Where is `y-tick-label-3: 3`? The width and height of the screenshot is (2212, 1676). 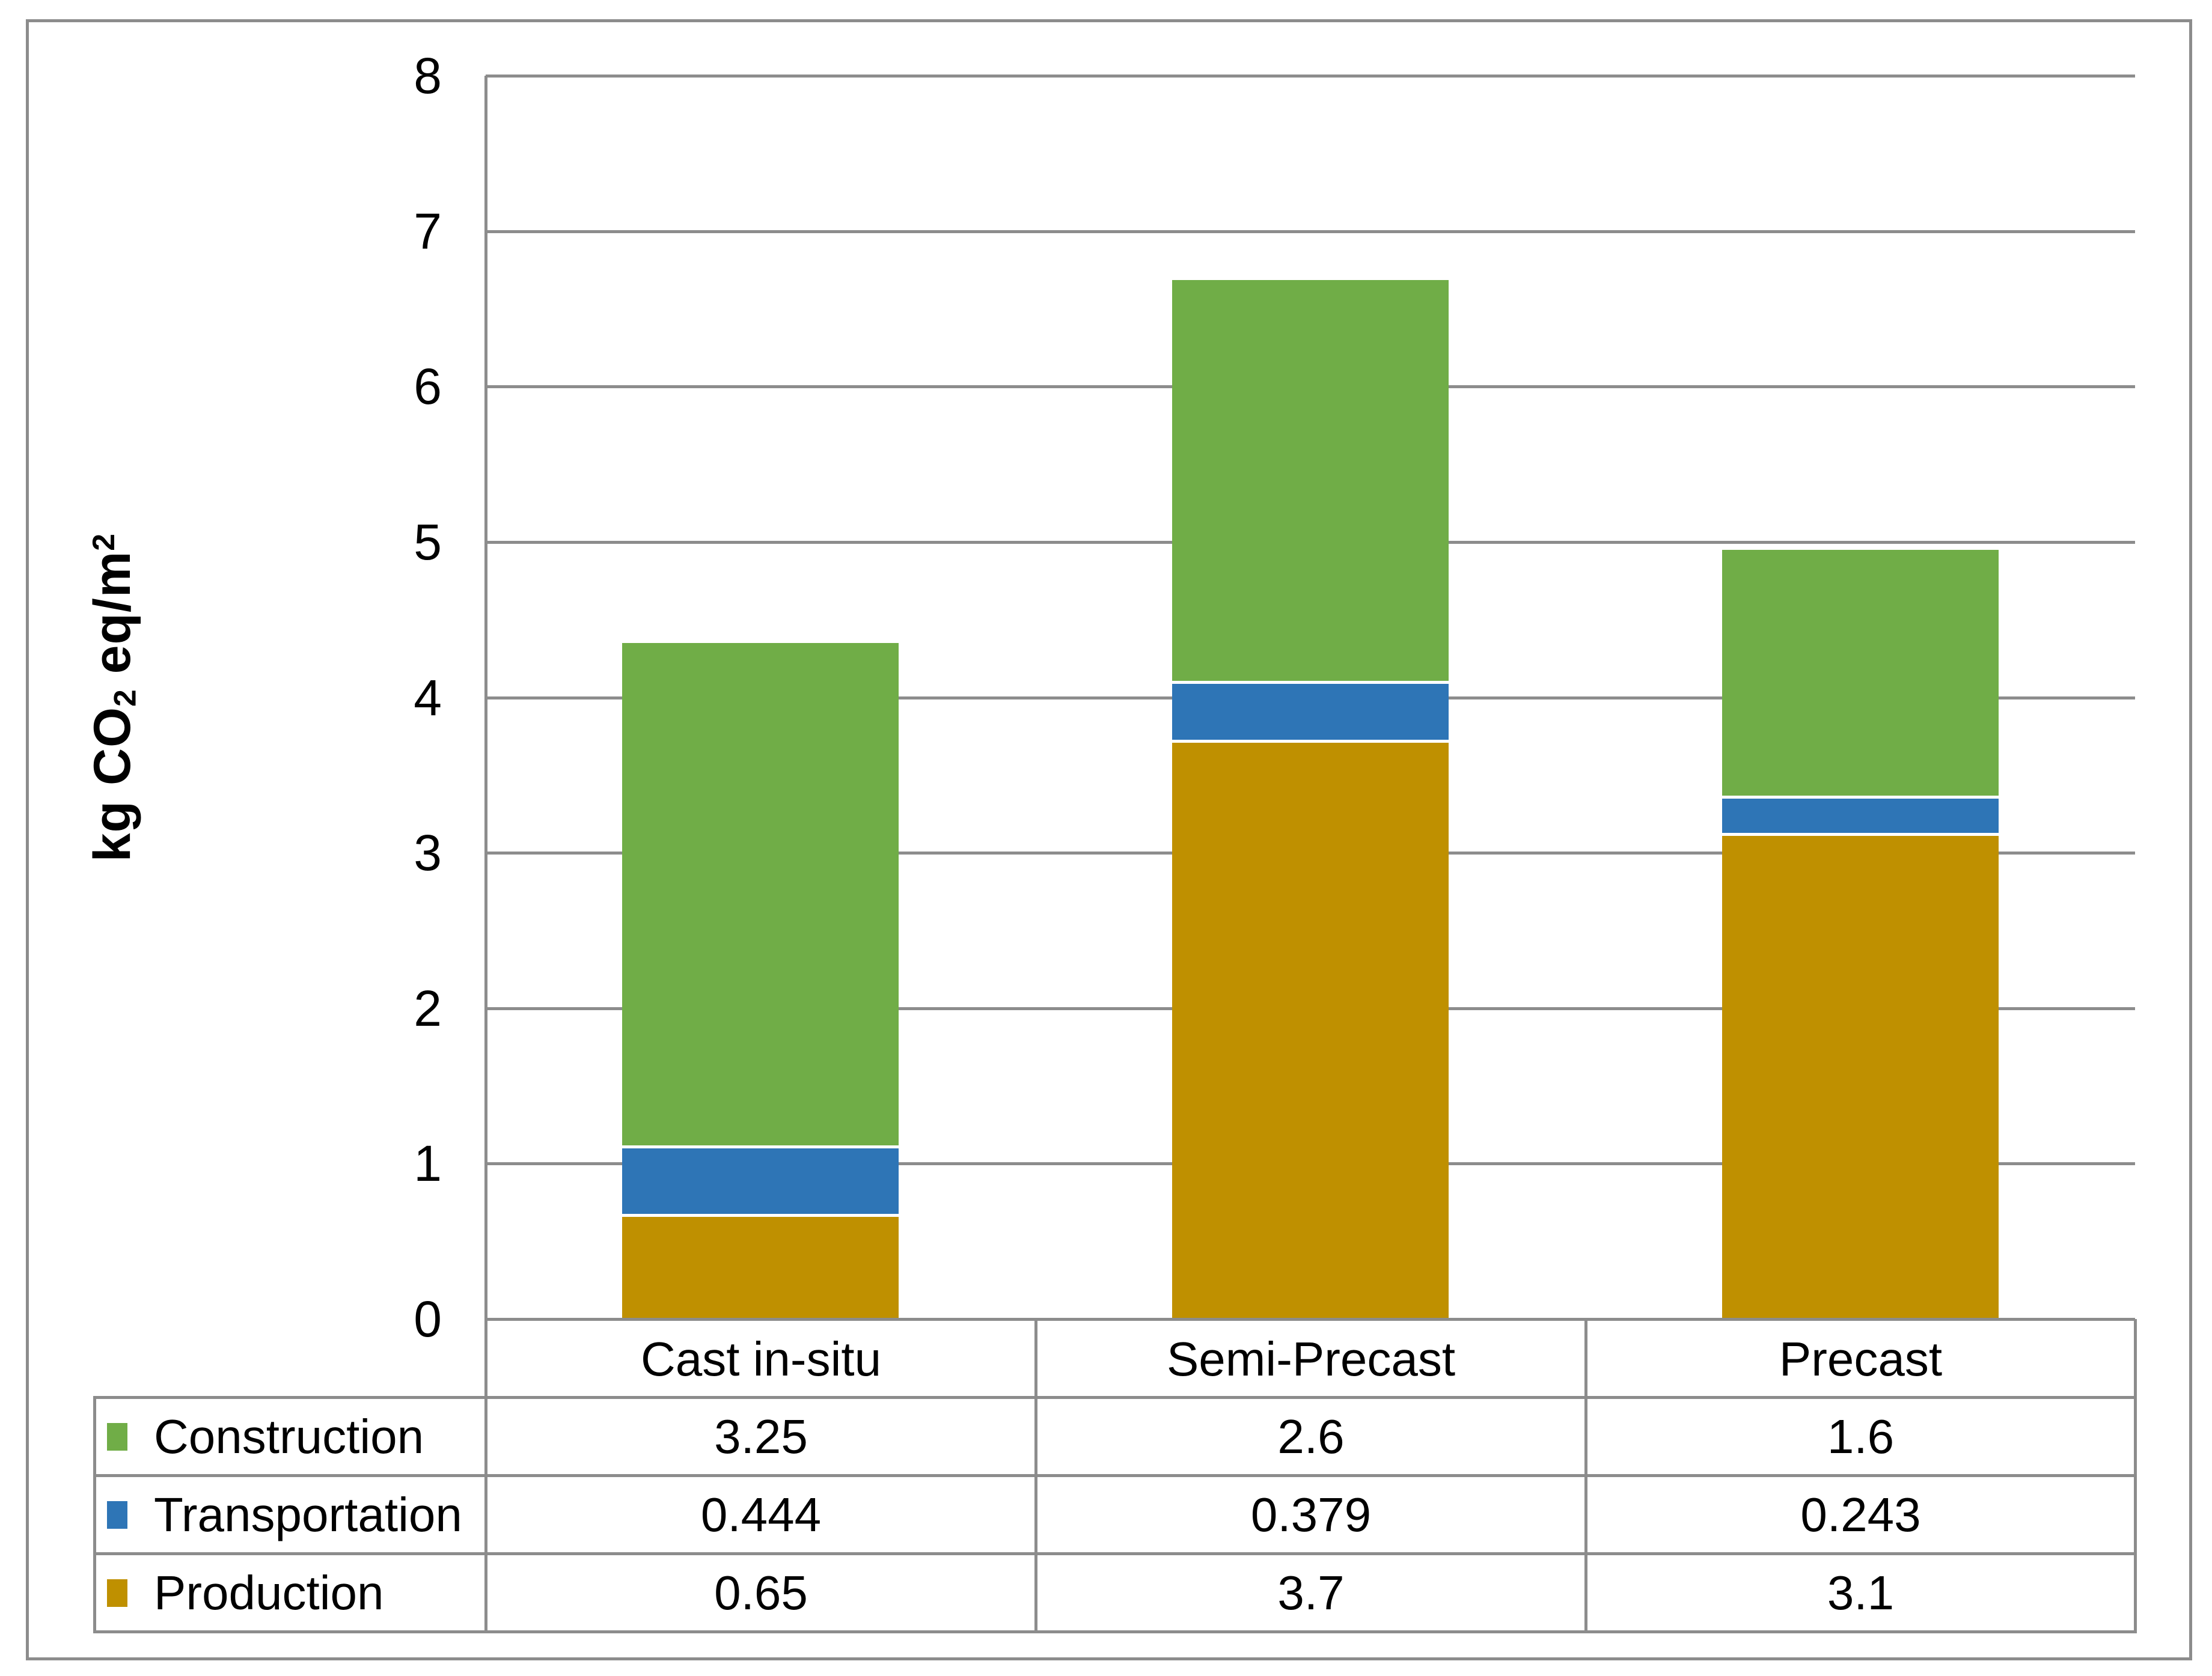 y-tick-label-3: 3 is located at coordinates (428, 852).